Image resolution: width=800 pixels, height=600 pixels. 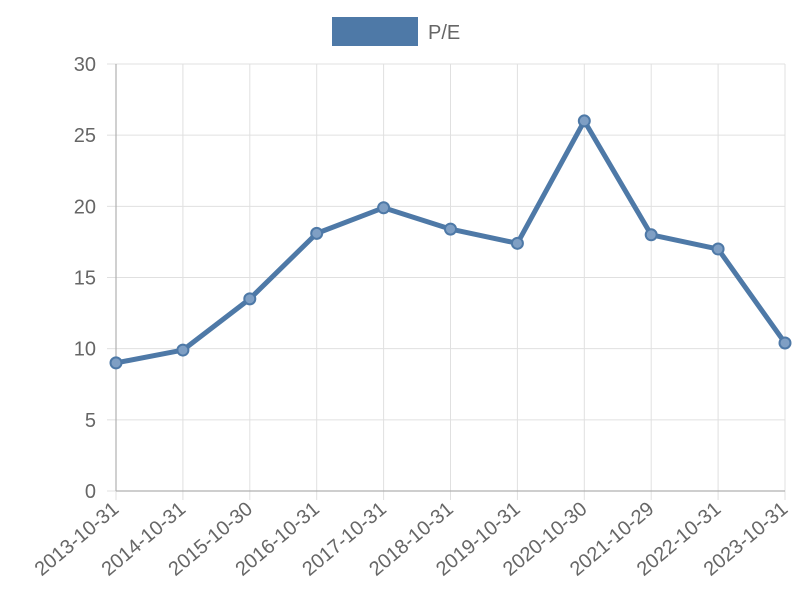 What do you see at coordinates (85, 207) in the screenshot?
I see `y-tick-label: 20` at bounding box center [85, 207].